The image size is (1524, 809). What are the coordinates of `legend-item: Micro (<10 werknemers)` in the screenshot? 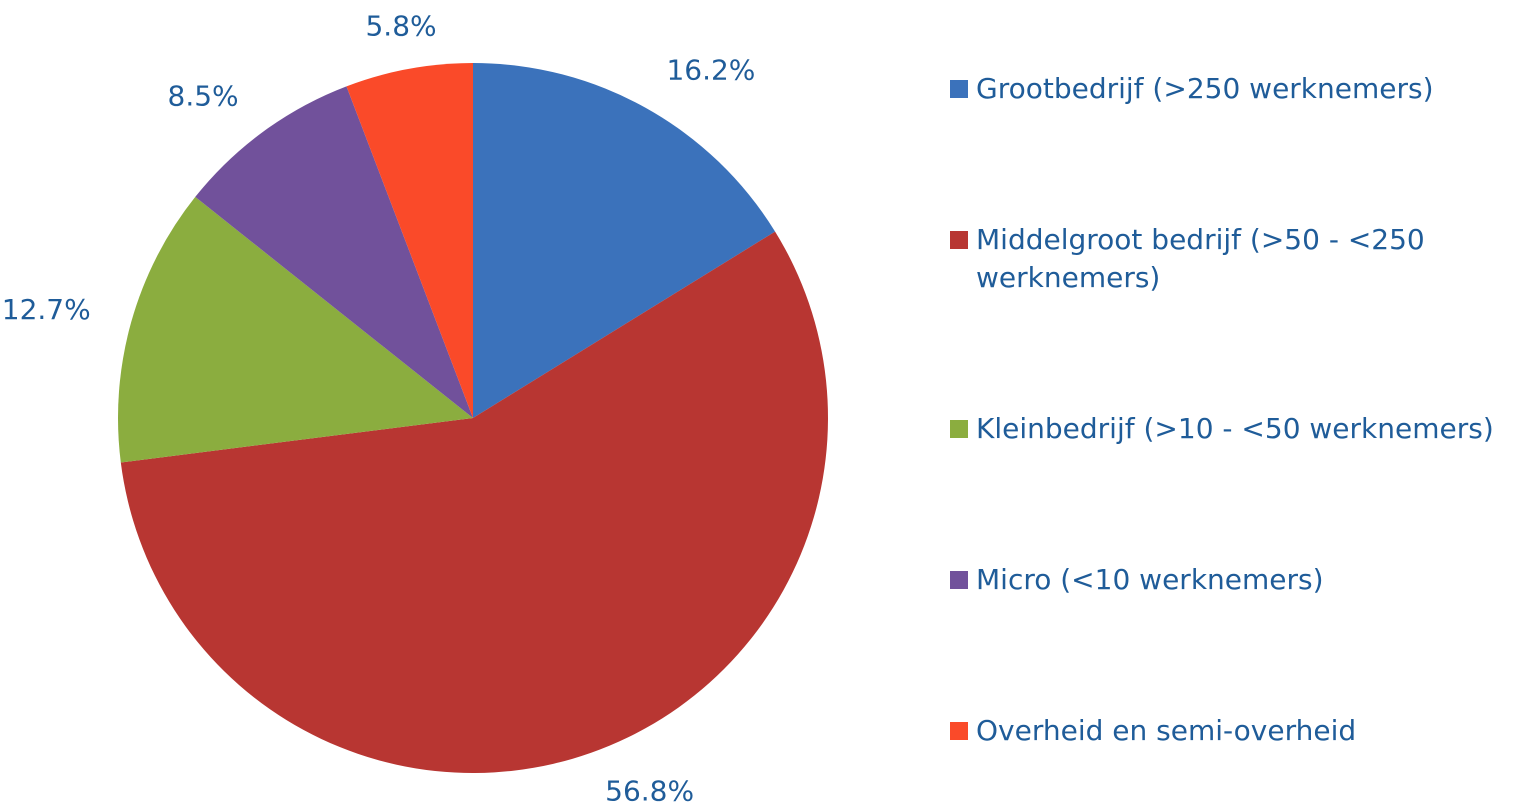 It's located at (1235, 580).